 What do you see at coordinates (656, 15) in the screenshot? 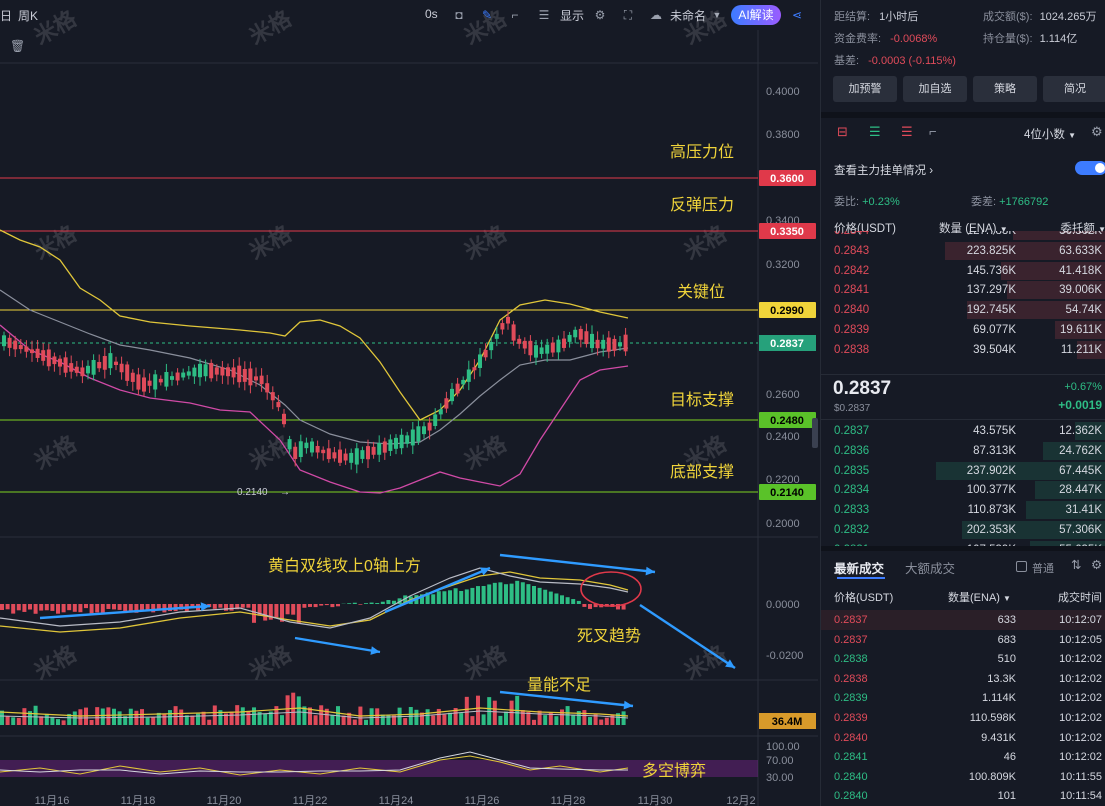
I see `cloud-icon: ☁` at bounding box center [656, 15].